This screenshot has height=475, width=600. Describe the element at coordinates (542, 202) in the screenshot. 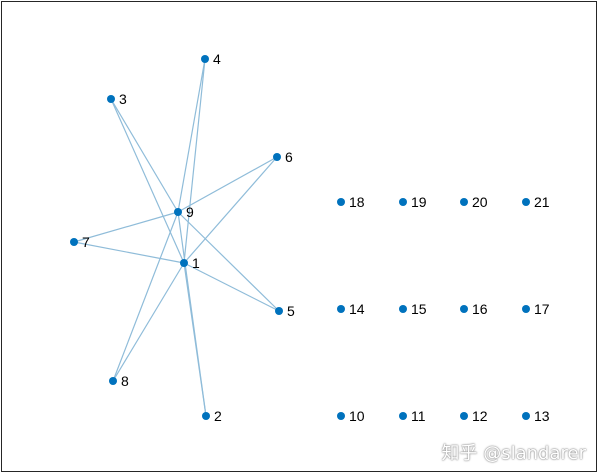

I see `node-label-21: 21` at that location.